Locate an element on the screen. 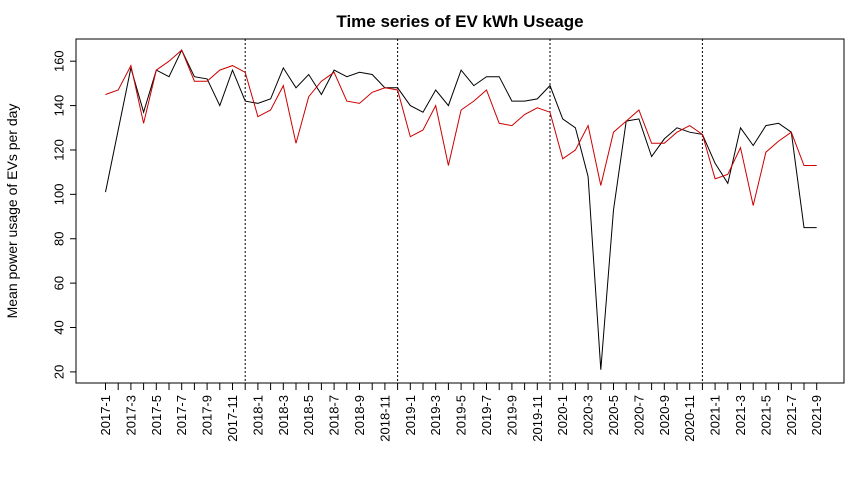  x-tick-label-2021-7: 2021-7 is located at coordinates (791, 415).